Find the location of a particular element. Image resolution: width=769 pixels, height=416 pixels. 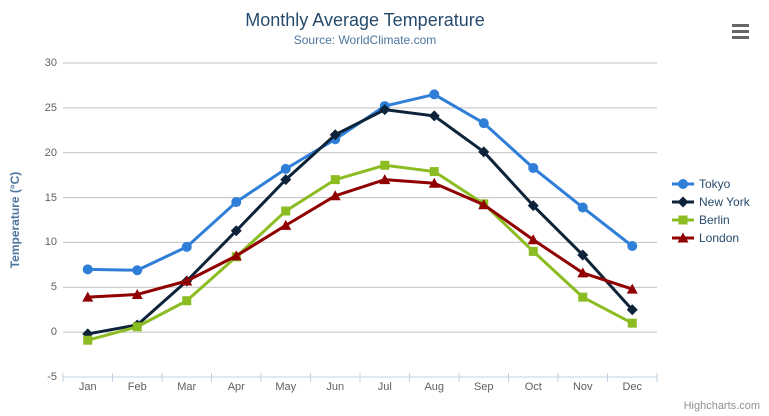

data-point-new-york-apr is located at coordinates (236, 231).